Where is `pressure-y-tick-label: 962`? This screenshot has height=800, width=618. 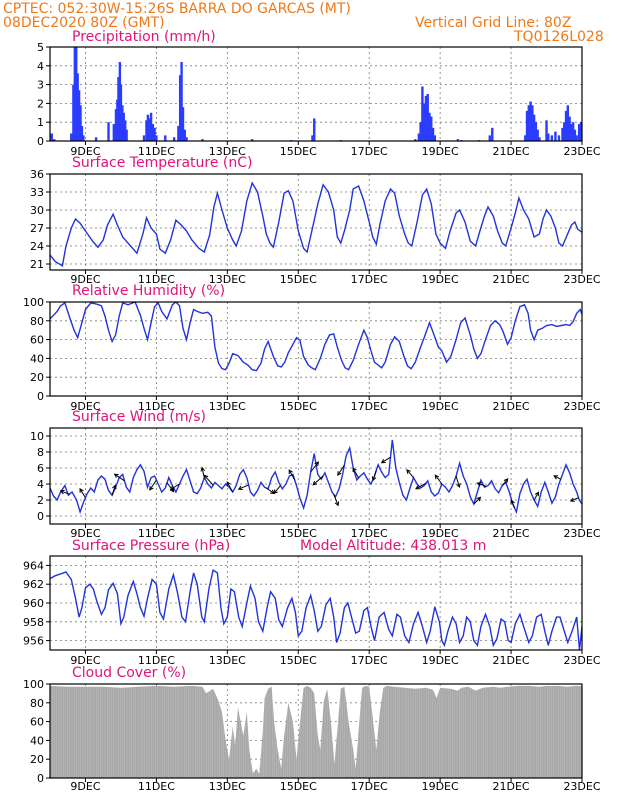 pressure-y-tick-label: 962 is located at coordinates (33, 584).